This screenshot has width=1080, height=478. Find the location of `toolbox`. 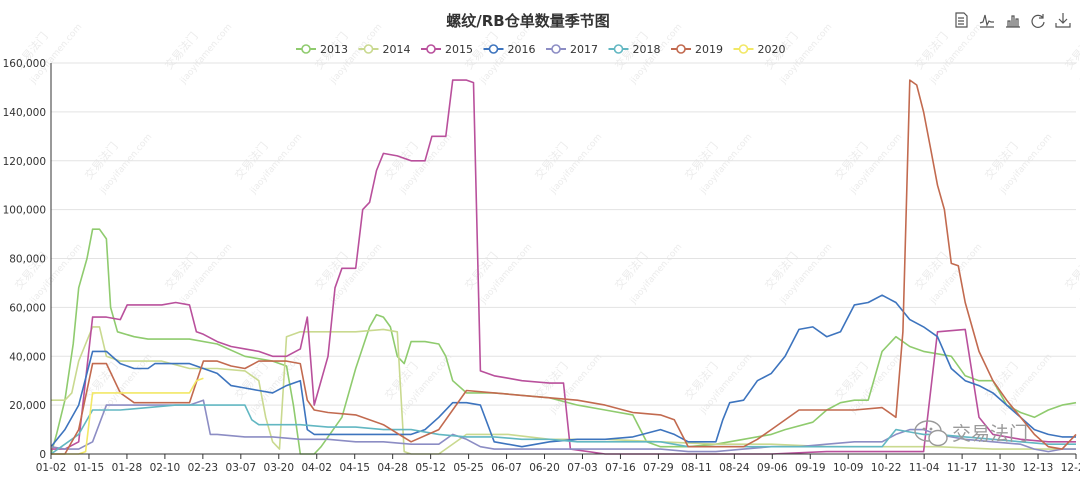

toolbox is located at coordinates (1013, 20).